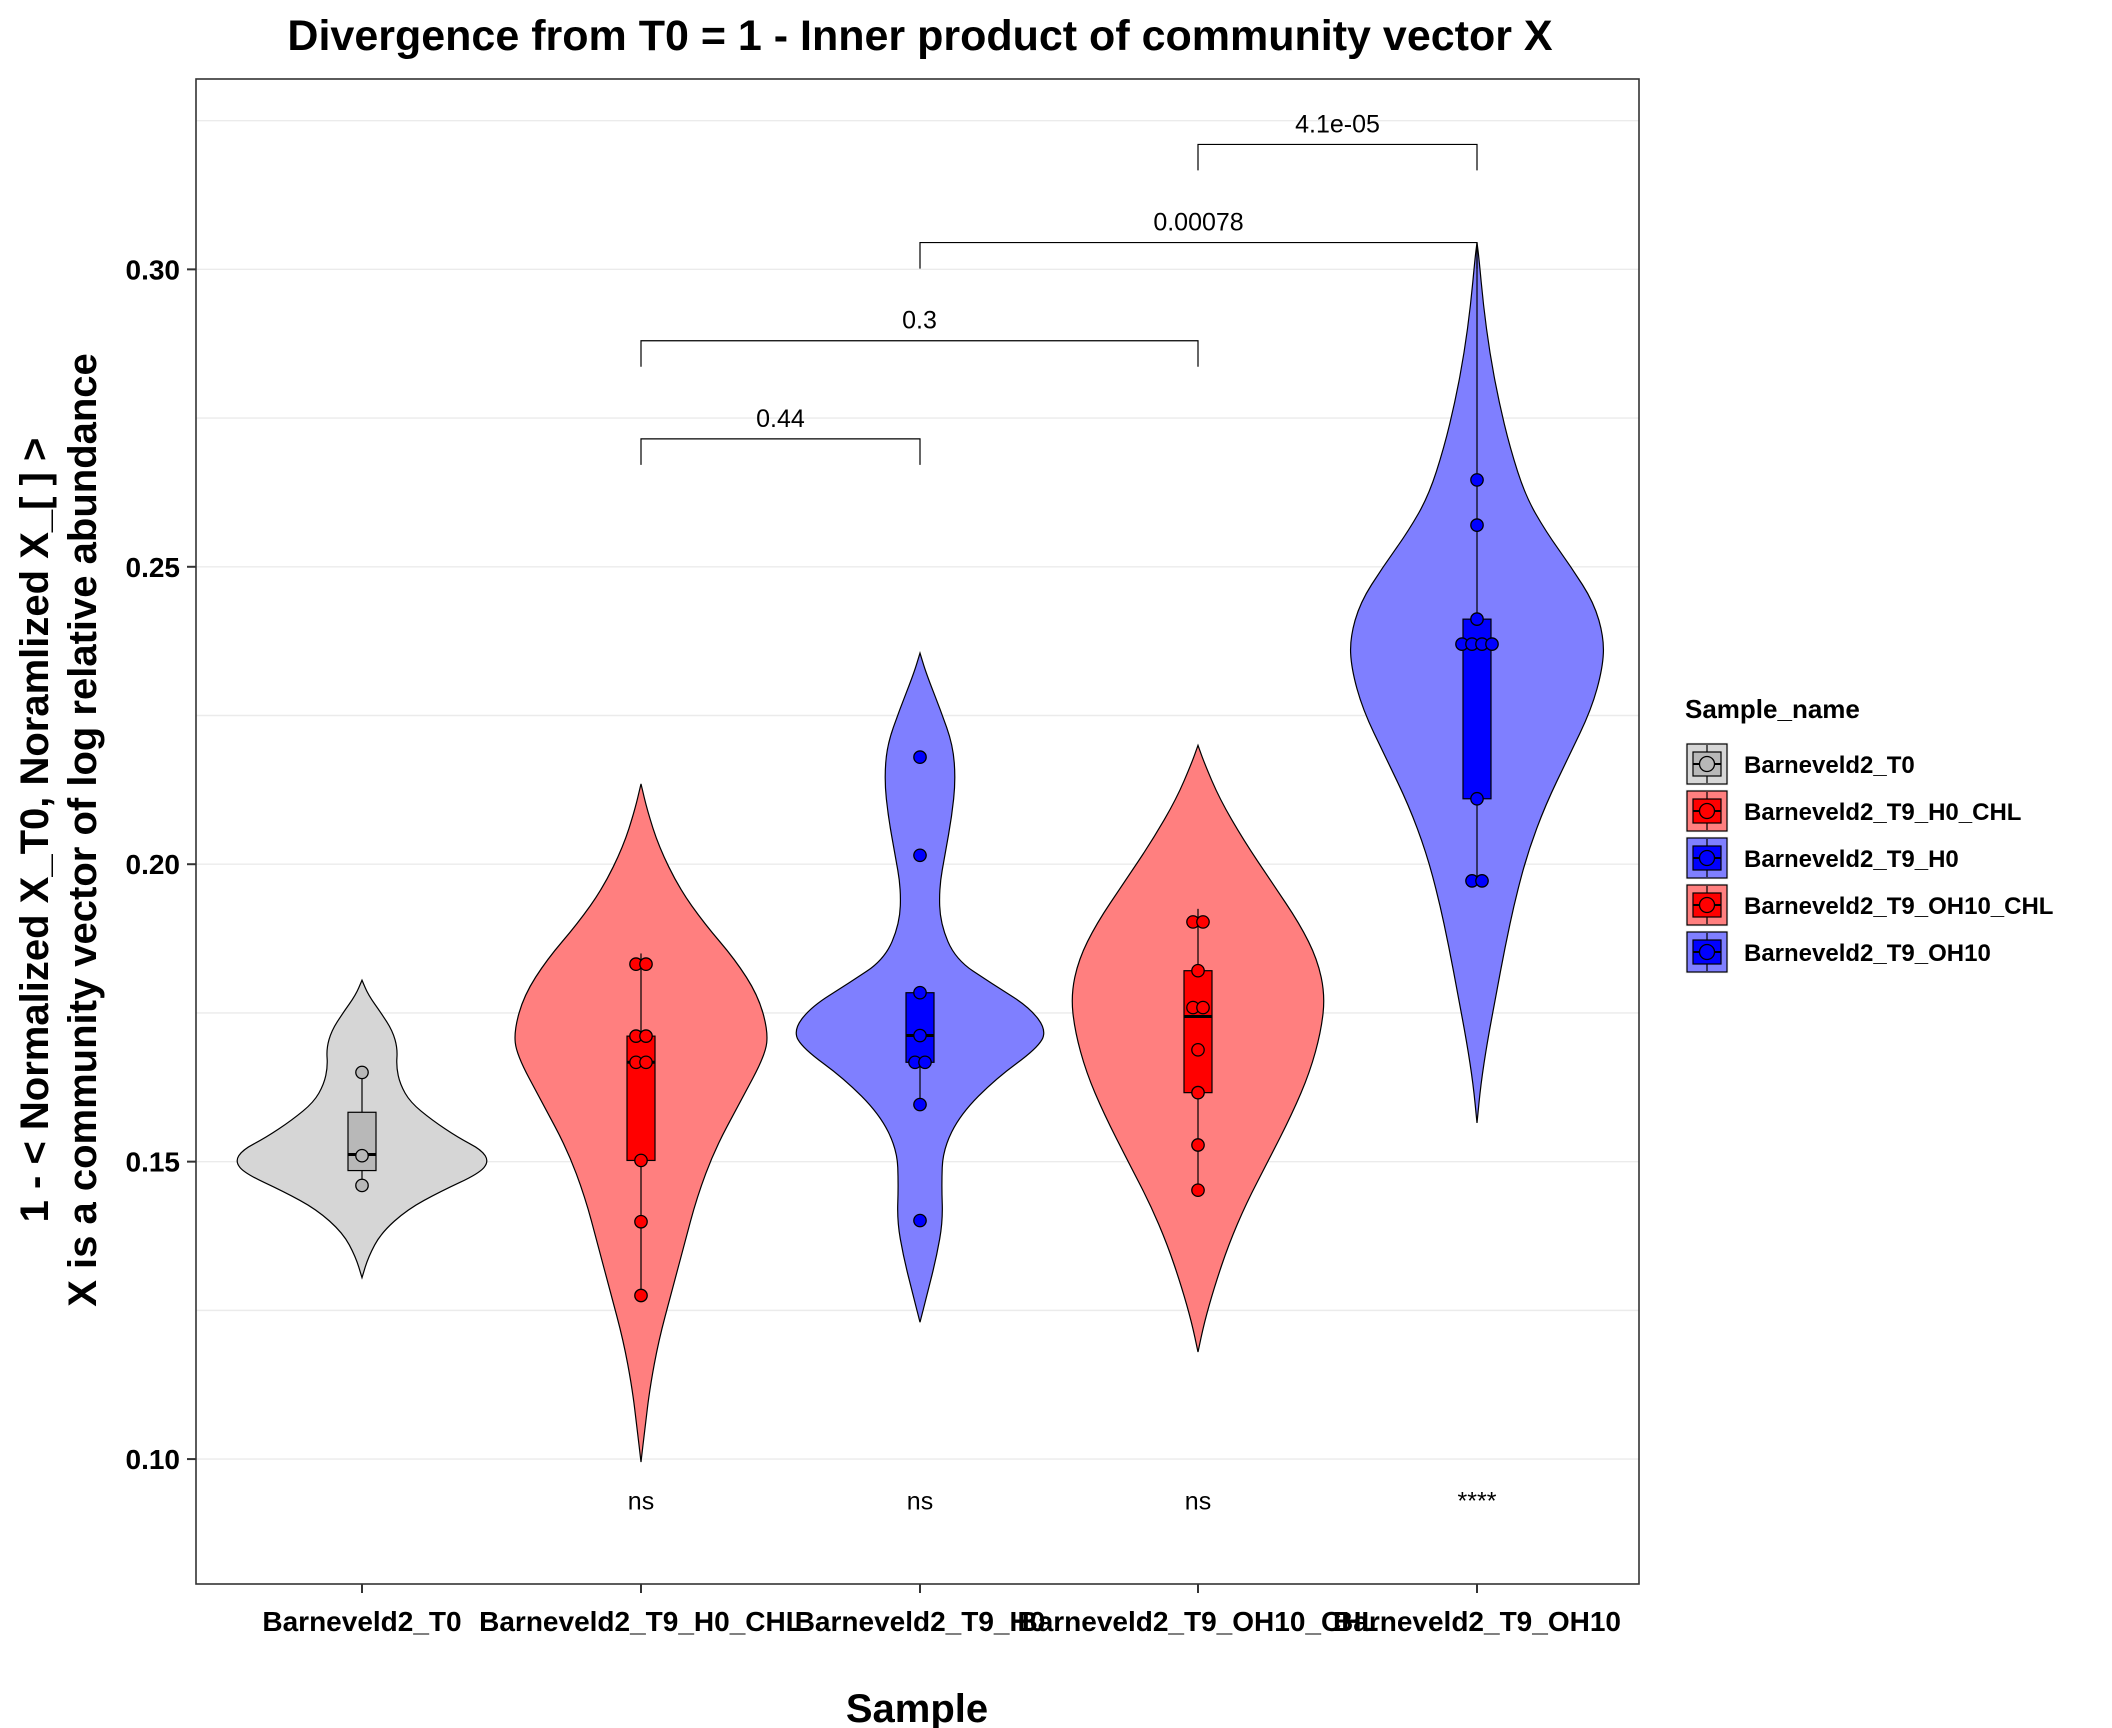  I want to click on legend-item: Barneveld2_T0, so click(1799, 764).